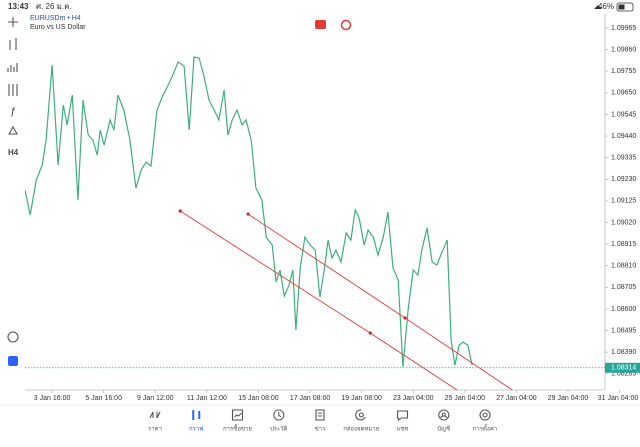 The image size is (640, 447). I want to click on nav-item: การซื้อขาย, so click(237, 421).